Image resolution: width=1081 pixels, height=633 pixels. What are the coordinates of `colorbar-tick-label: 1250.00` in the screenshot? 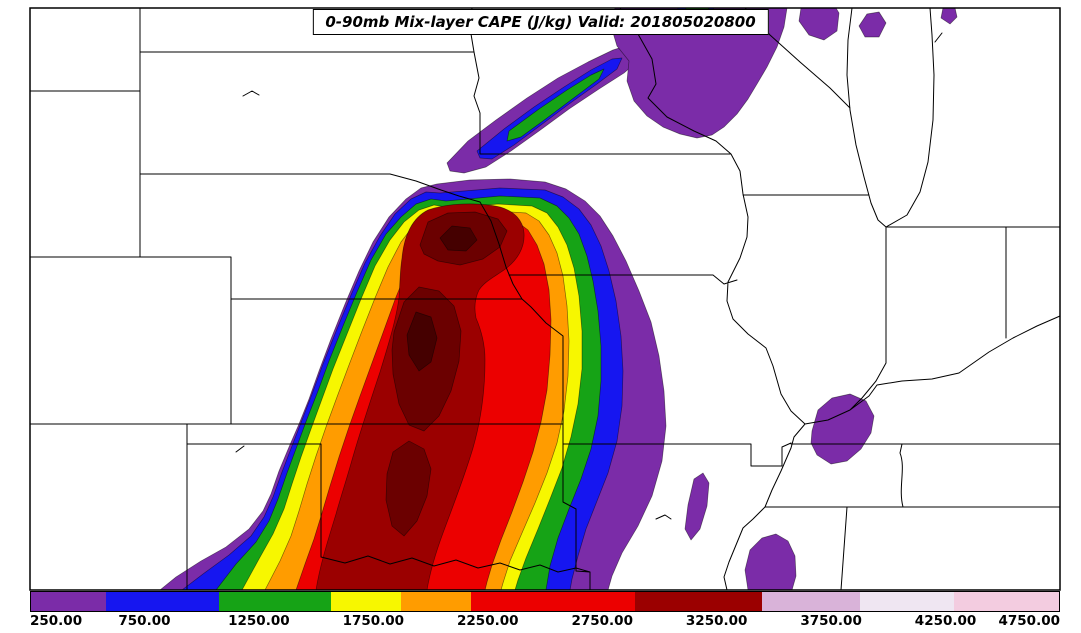 It's located at (259, 621).